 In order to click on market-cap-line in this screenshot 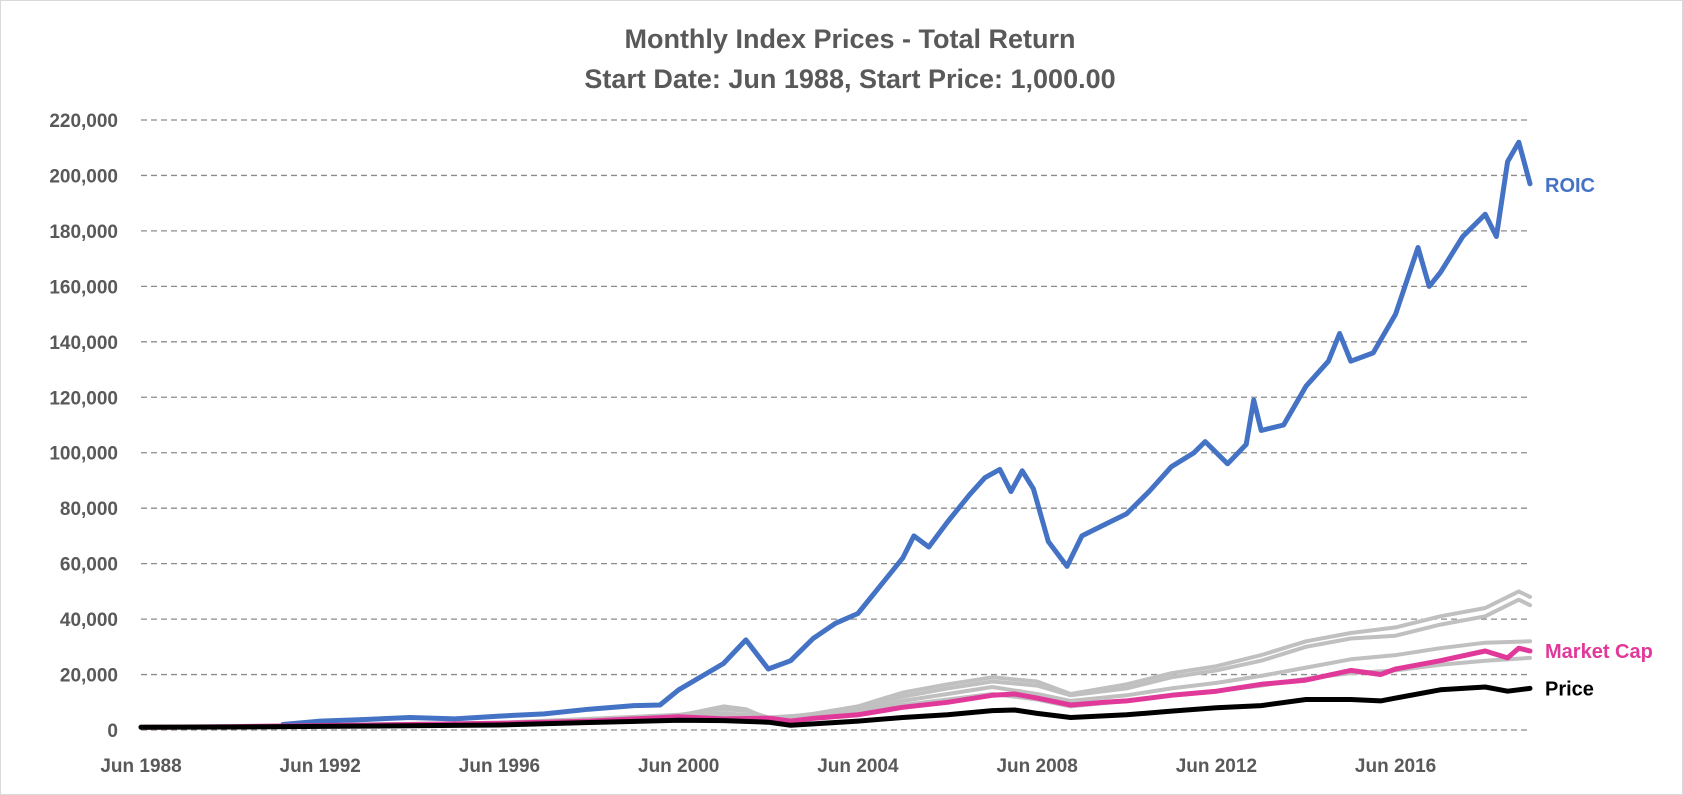, I will do `click(835, 687)`.